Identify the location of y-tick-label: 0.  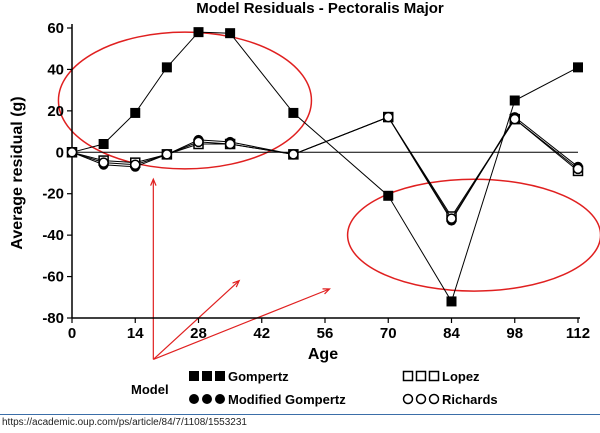
(60, 152).